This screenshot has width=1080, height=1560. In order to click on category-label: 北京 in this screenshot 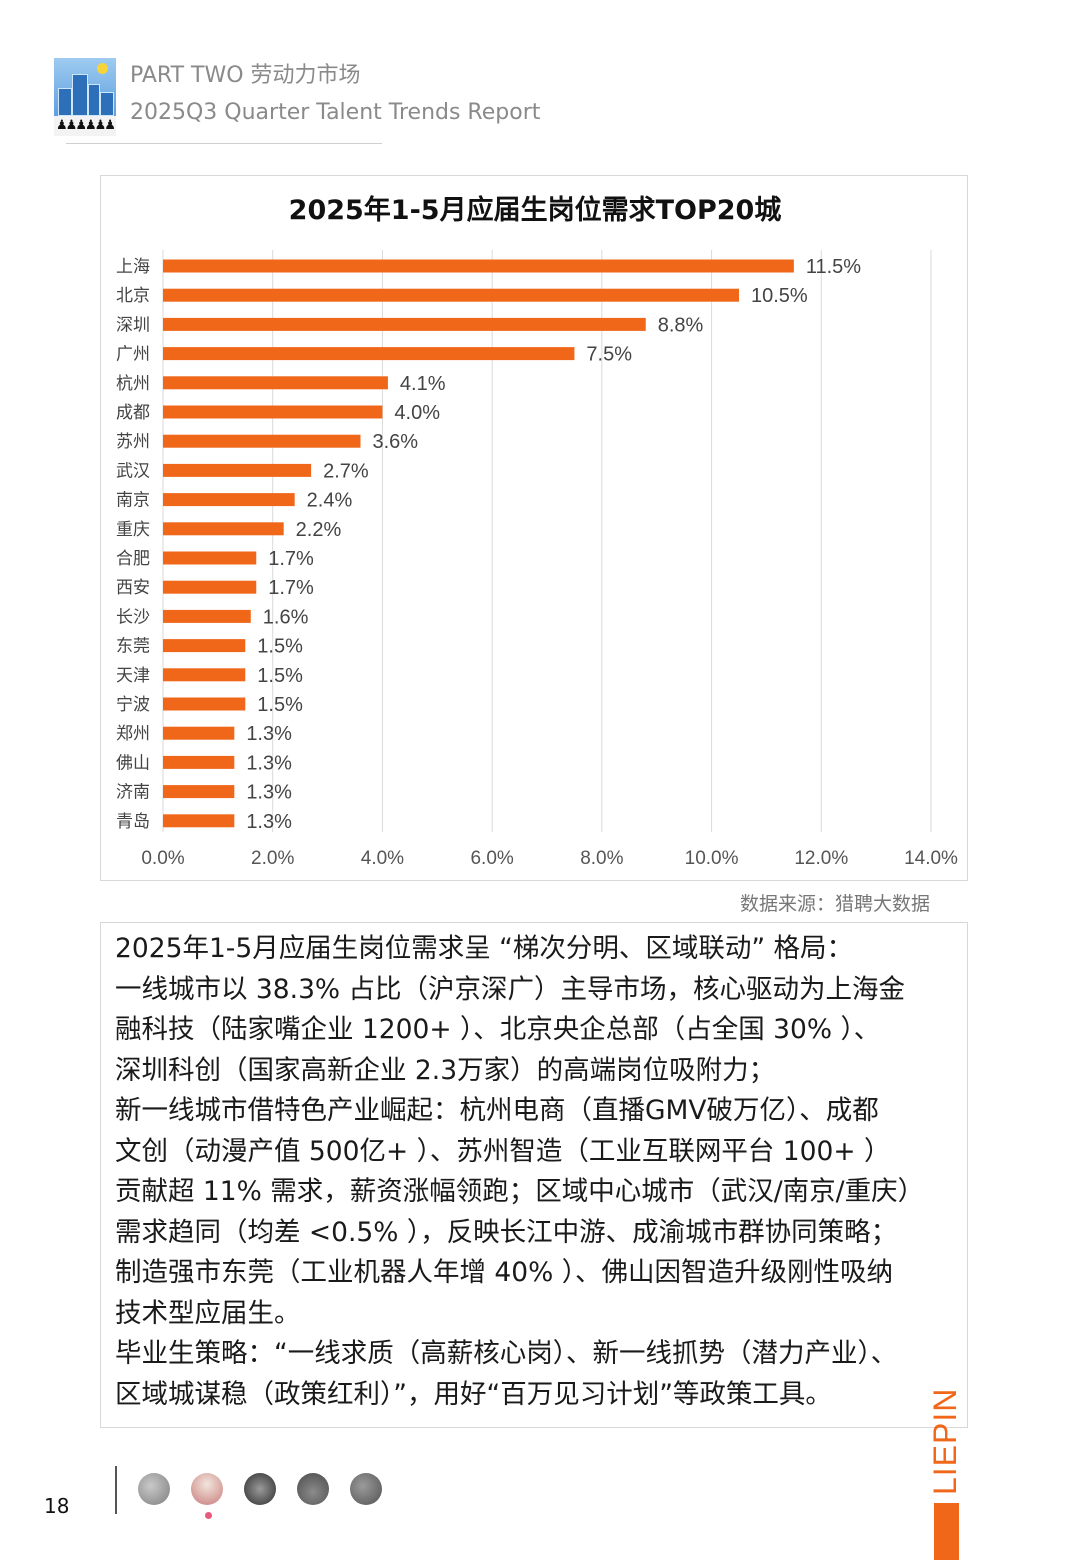, I will do `click(133, 296)`.